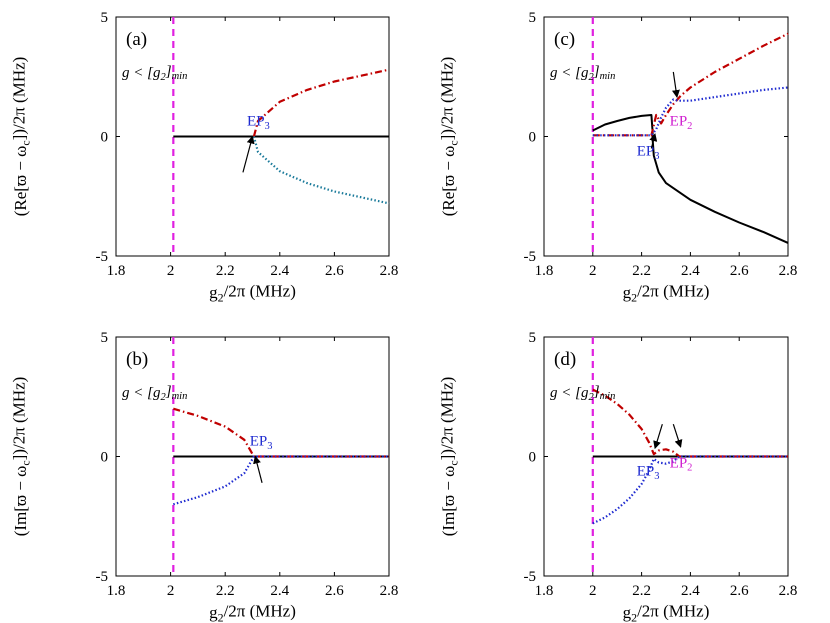 This screenshot has width=830, height=623. Describe the element at coordinates (564, 39) in the screenshot. I see `panel-label: (c)` at that location.